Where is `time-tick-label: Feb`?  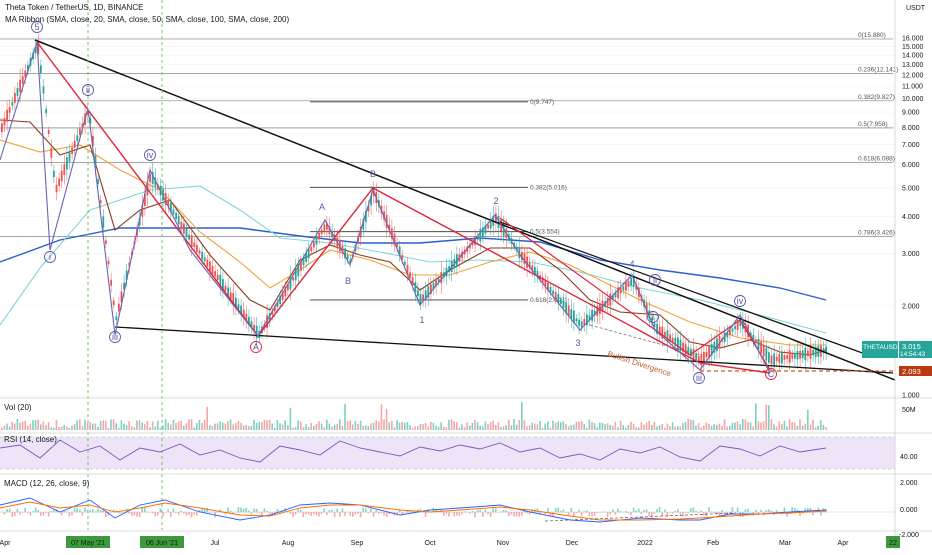 time-tick-label: Feb is located at coordinates (713, 543).